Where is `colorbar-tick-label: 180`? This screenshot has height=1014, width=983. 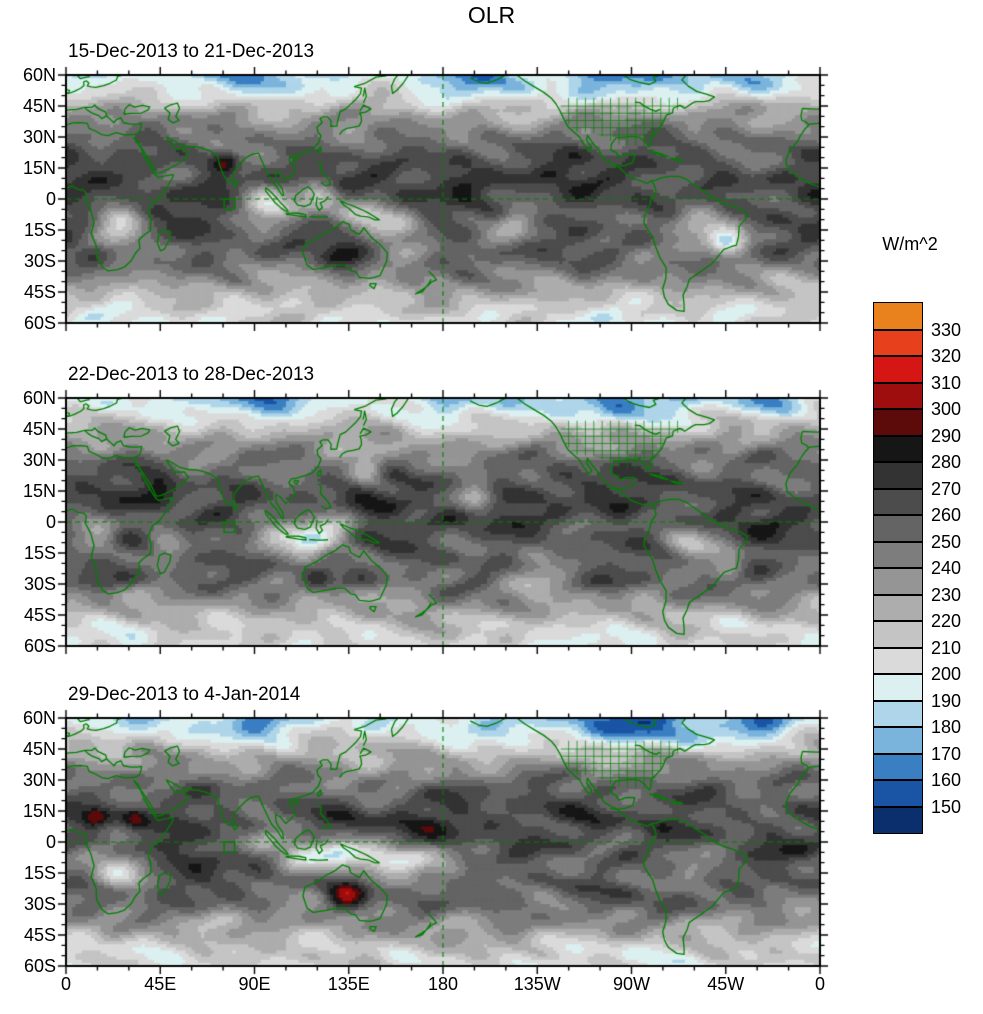
colorbar-tick-label: 180 is located at coordinates (946, 727).